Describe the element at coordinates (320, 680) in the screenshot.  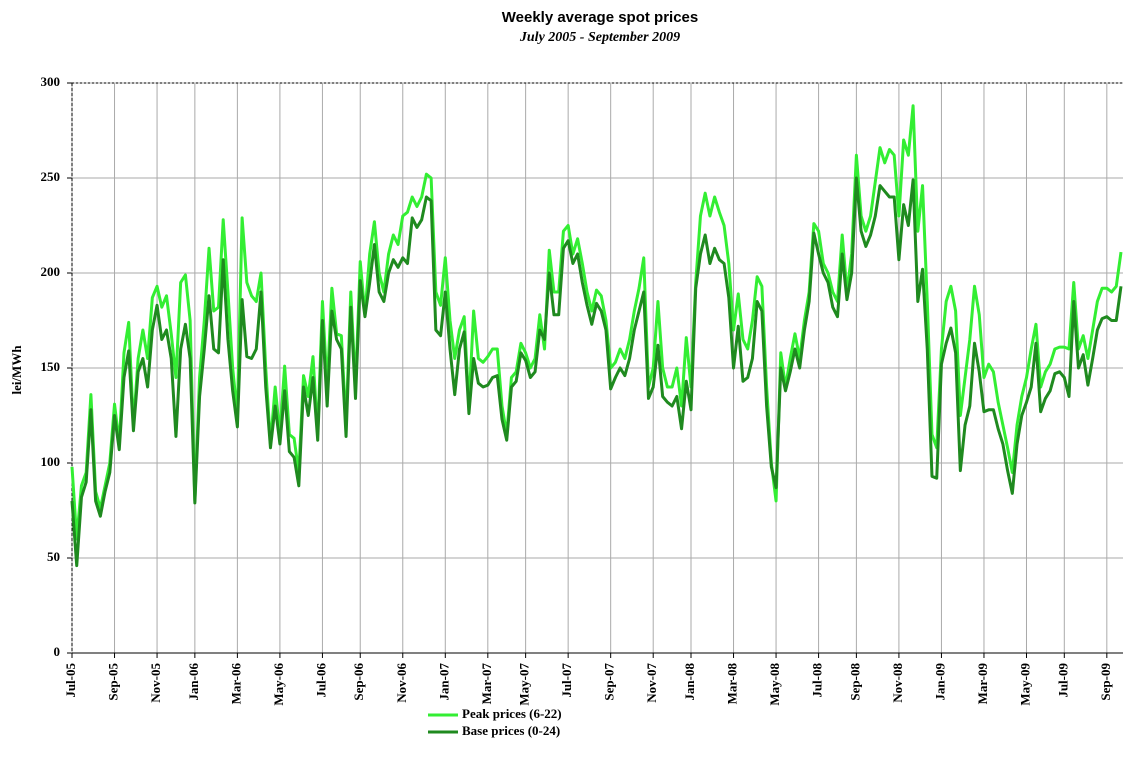
I see `x-tick-label: Jul-06` at that location.